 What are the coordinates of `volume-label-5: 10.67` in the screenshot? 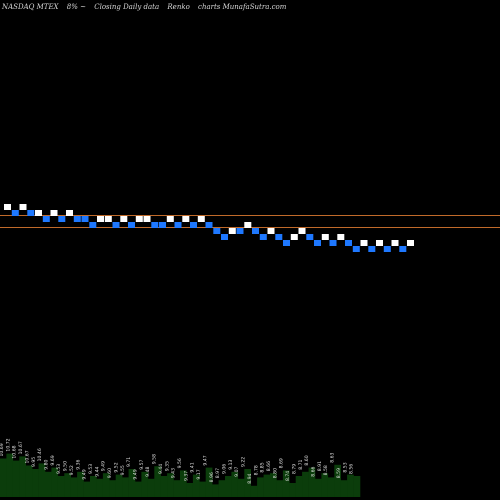 It's located at (27, 456).